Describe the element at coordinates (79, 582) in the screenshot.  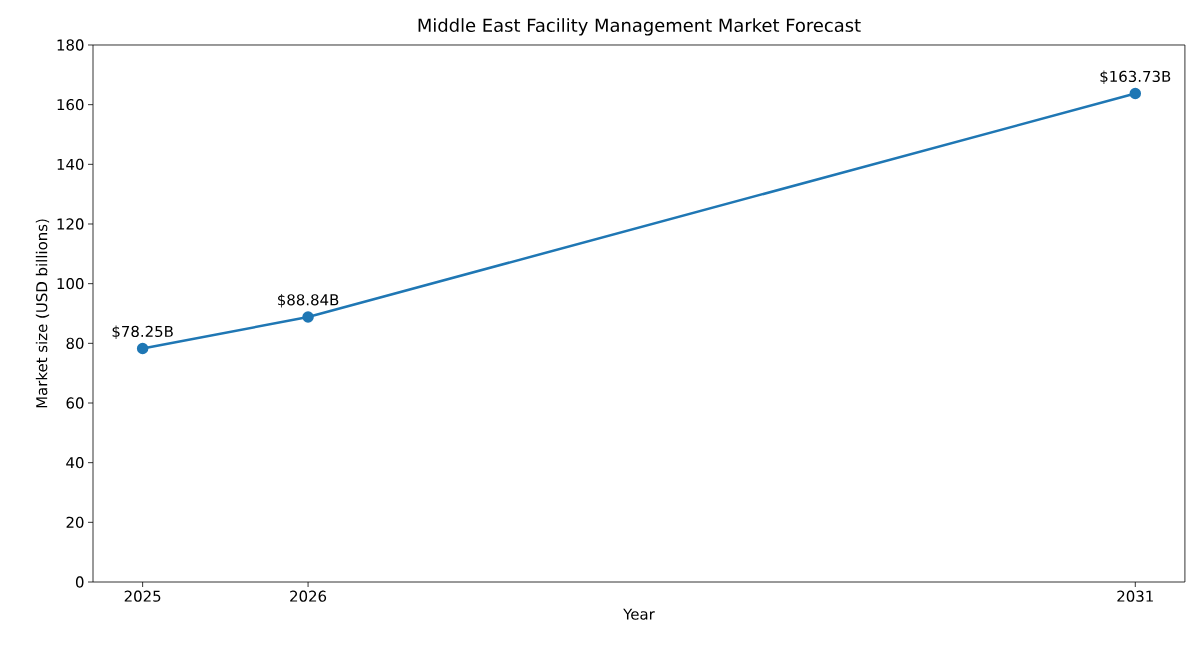
I see `y-tick-label: 0` at that location.